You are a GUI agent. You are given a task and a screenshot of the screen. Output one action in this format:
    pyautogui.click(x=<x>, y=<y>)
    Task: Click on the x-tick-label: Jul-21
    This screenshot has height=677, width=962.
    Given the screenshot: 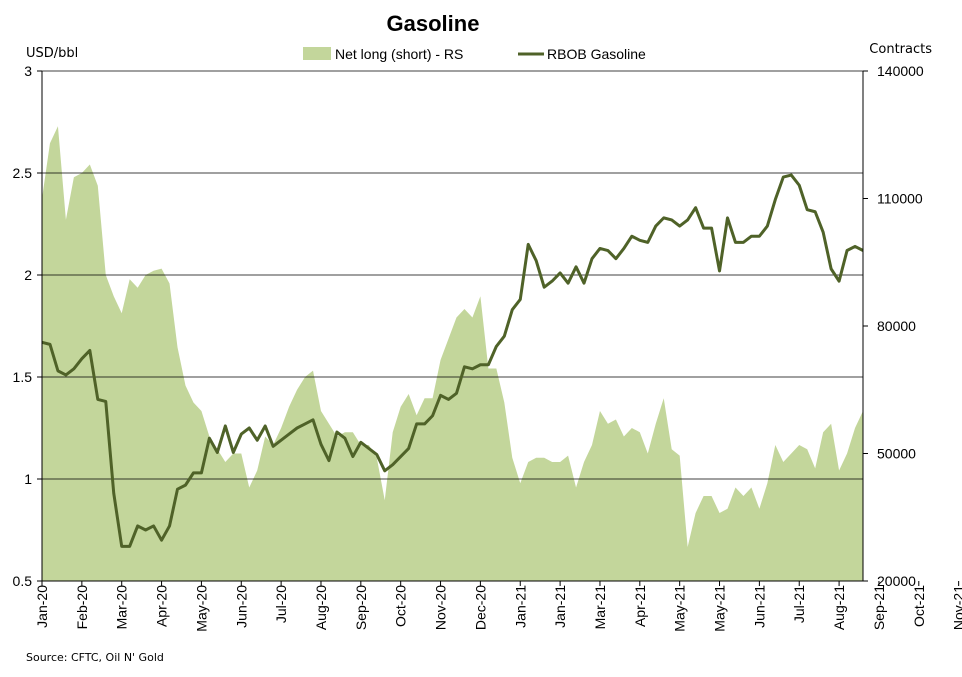 What is the action you would take?
    pyautogui.click(x=799, y=604)
    